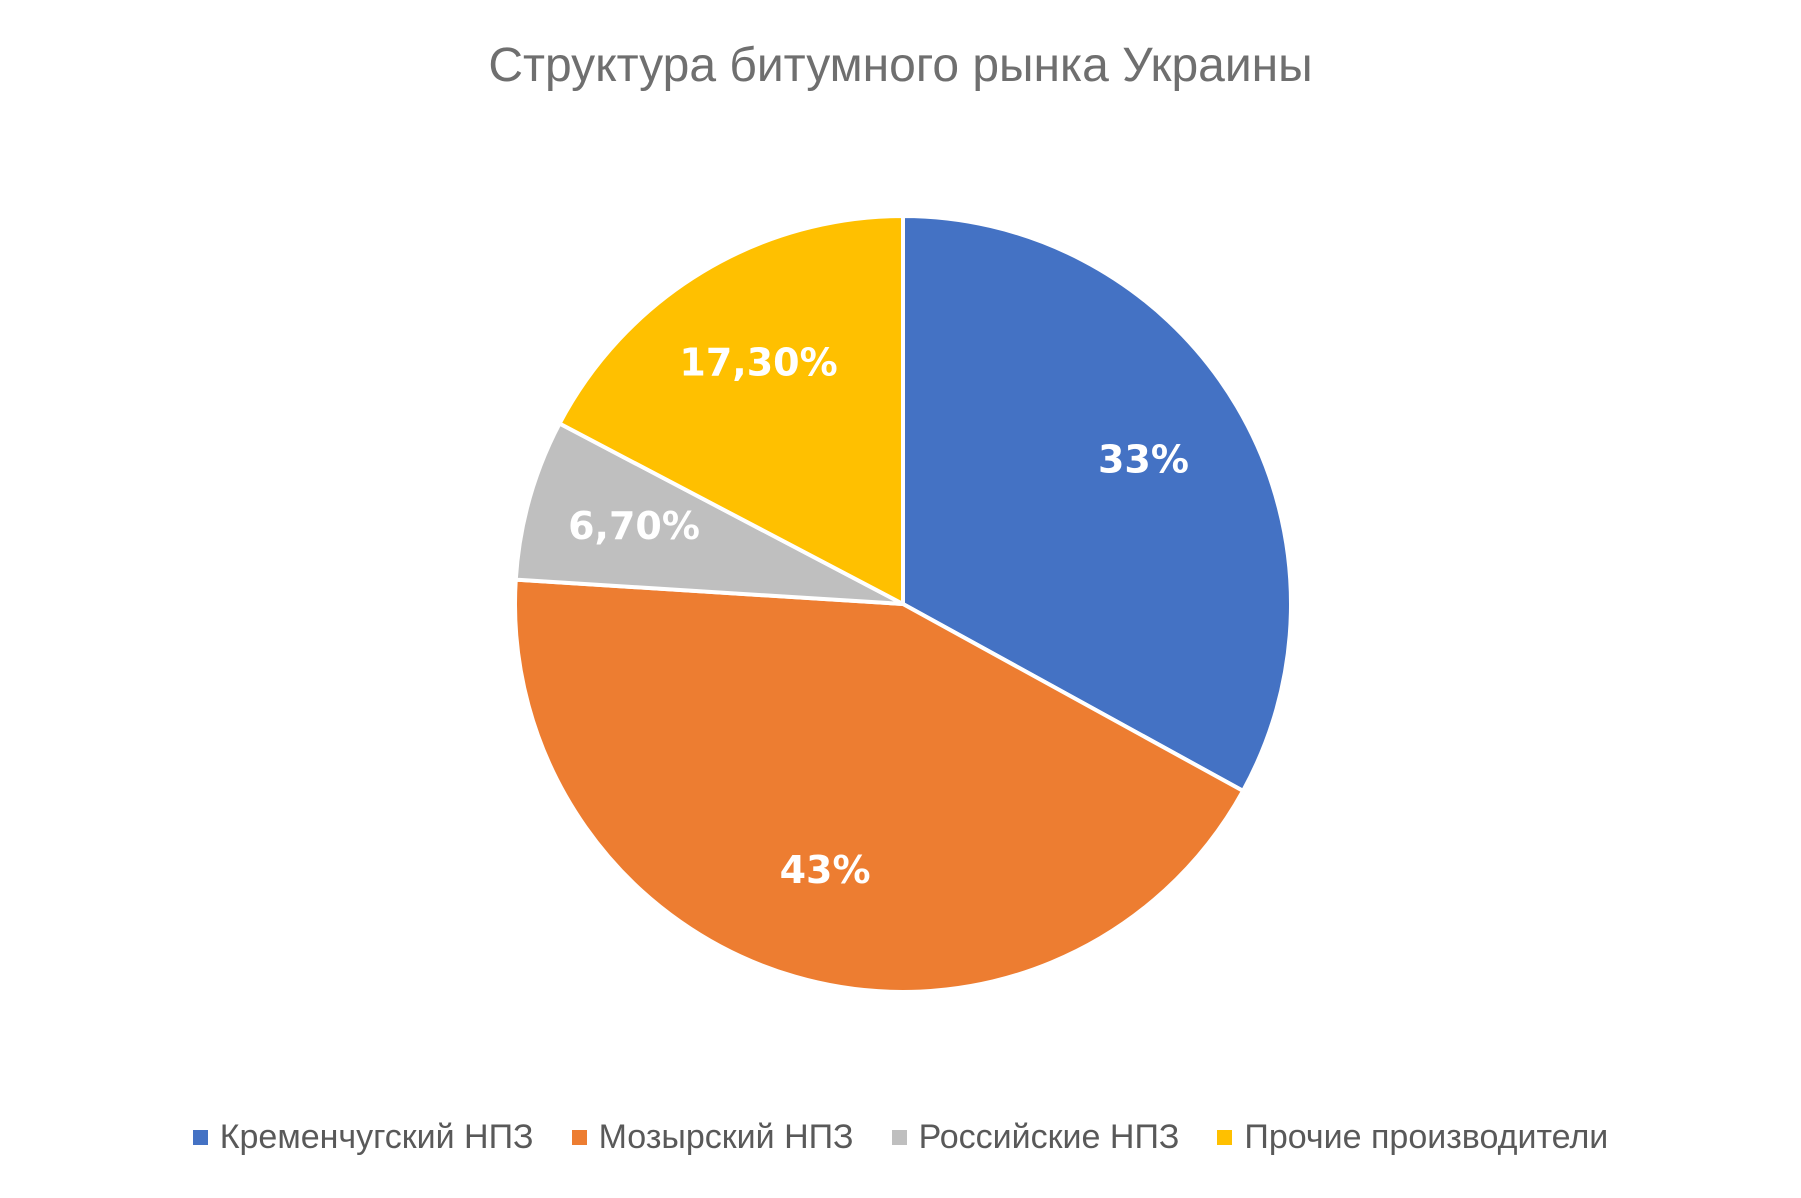 Image resolution: width=1801 pixels, height=1198 pixels. I want to click on data-label: 6,70%, so click(634, 526).